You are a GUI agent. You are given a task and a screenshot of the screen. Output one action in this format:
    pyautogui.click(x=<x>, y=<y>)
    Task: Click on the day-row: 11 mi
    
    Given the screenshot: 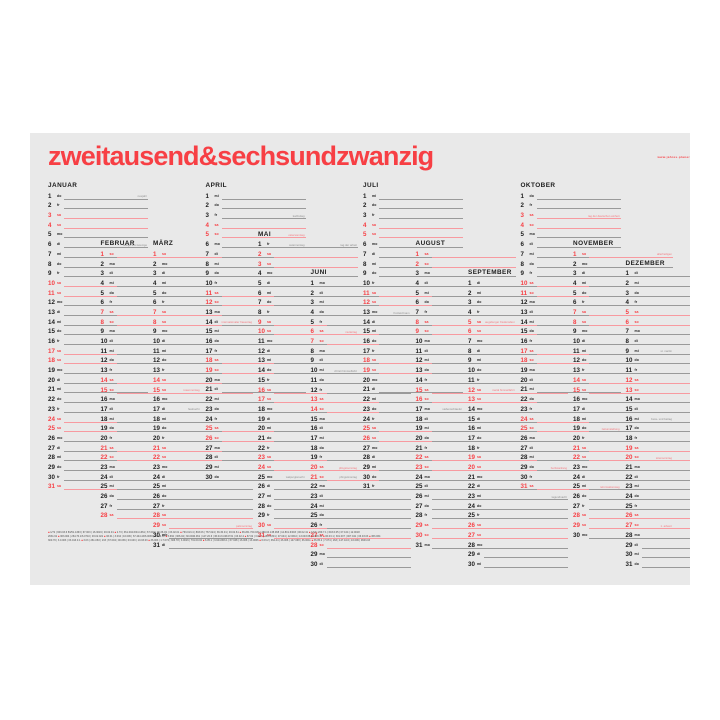 What is the action you would take?
    pyautogui.click(x=151, y=350)
    